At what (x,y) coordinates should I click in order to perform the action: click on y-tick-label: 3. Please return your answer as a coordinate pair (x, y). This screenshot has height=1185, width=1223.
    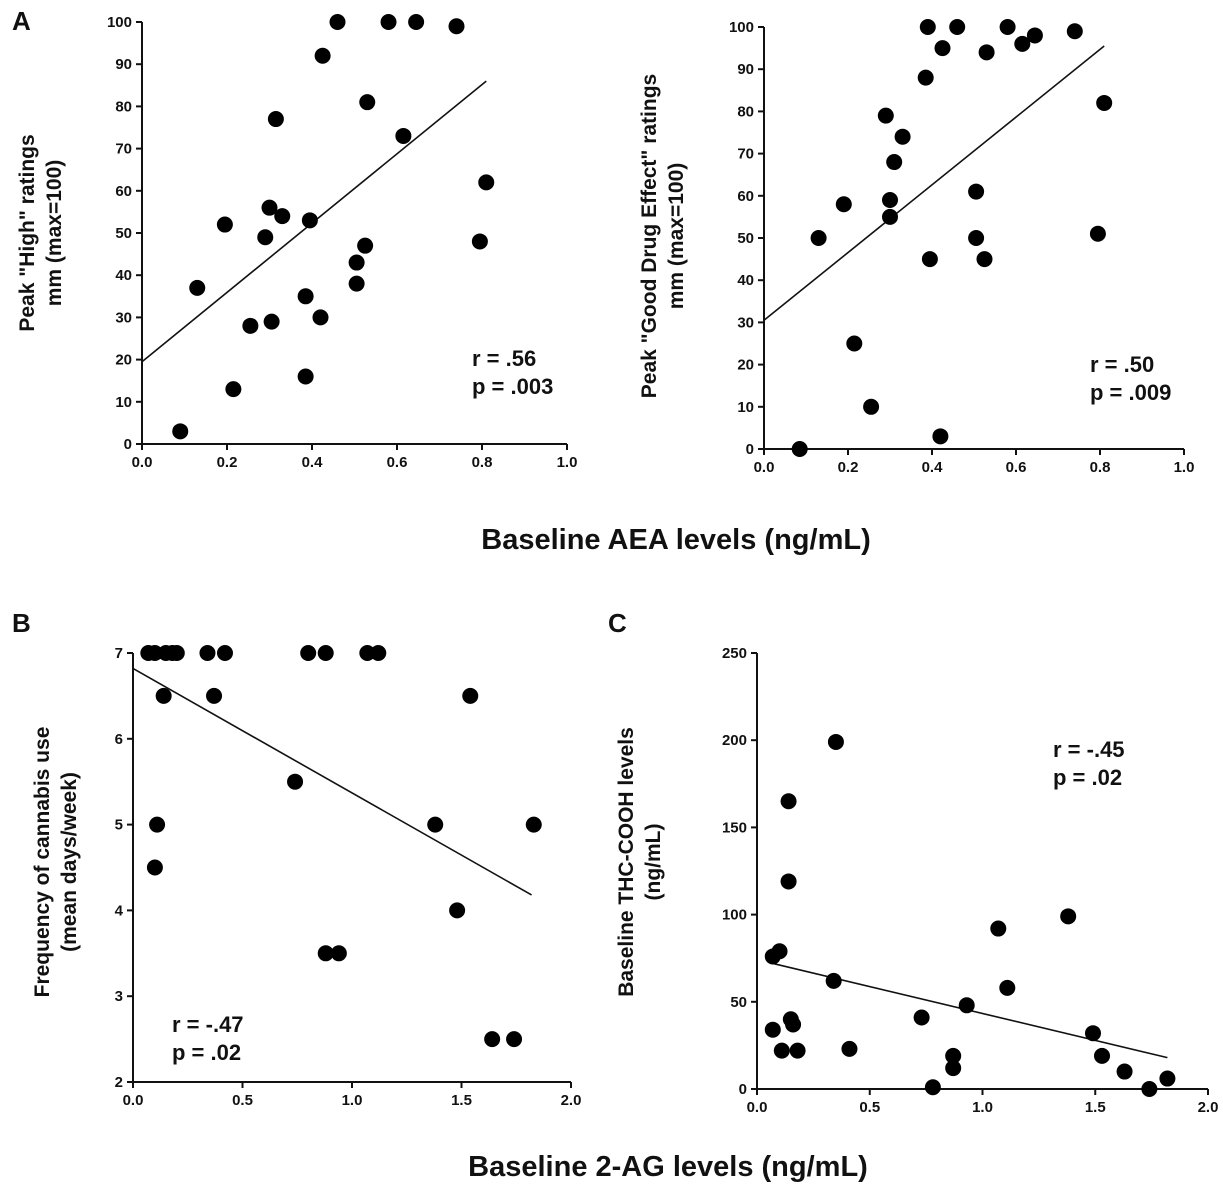
    Looking at the image, I should click on (119, 996).